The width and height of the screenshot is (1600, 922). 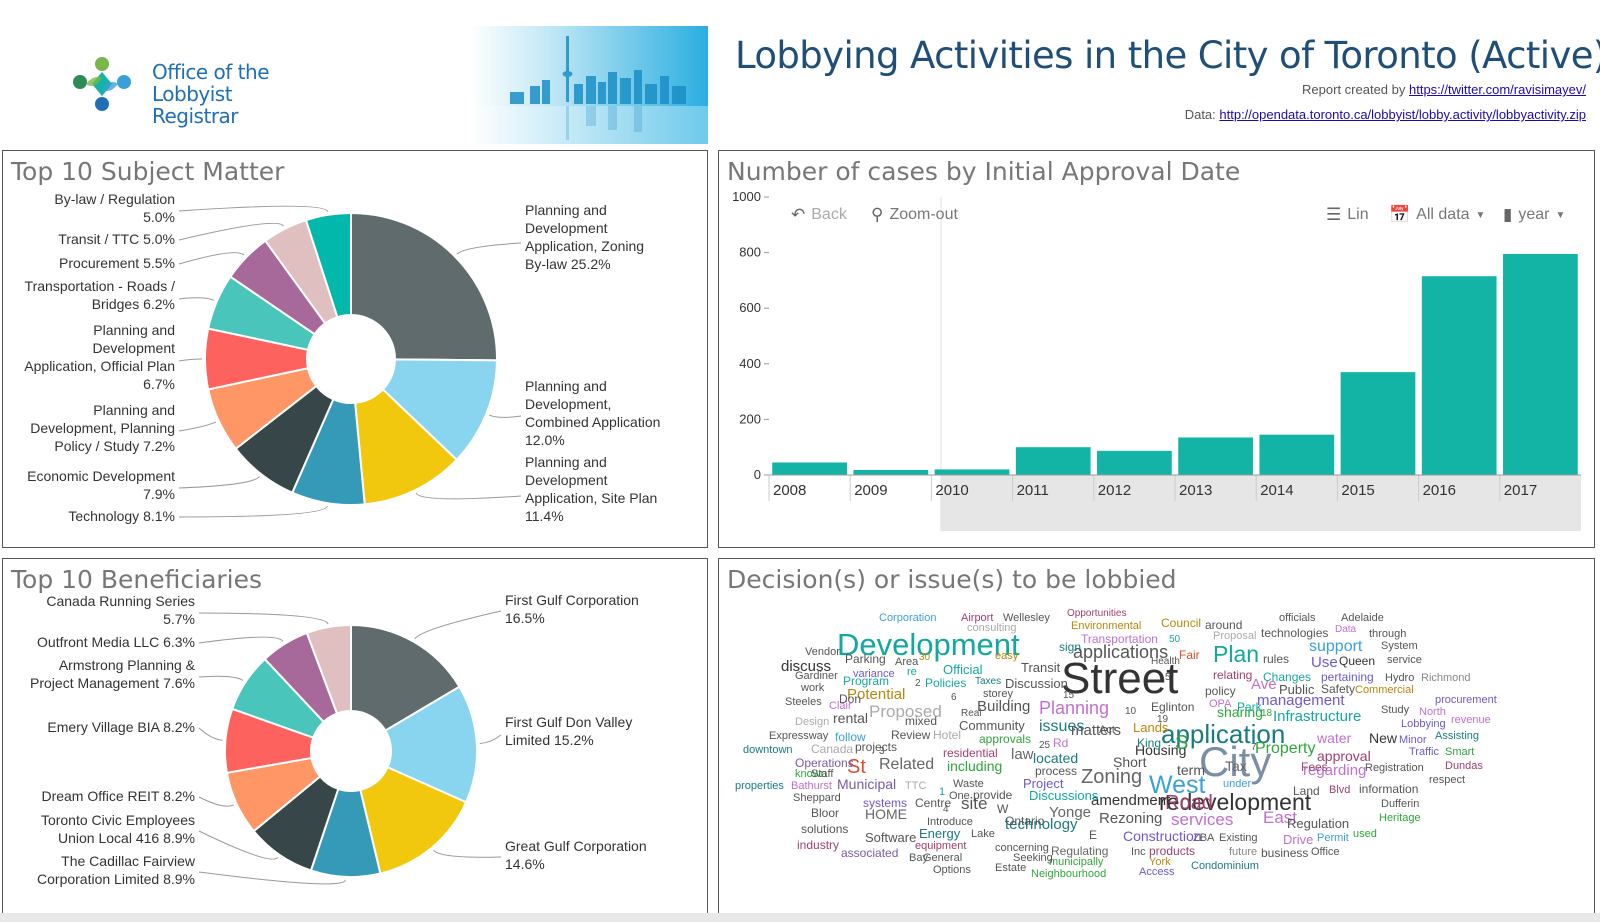 What do you see at coordinates (1365, 834) in the screenshot?
I see `word-cloud-term: used` at bounding box center [1365, 834].